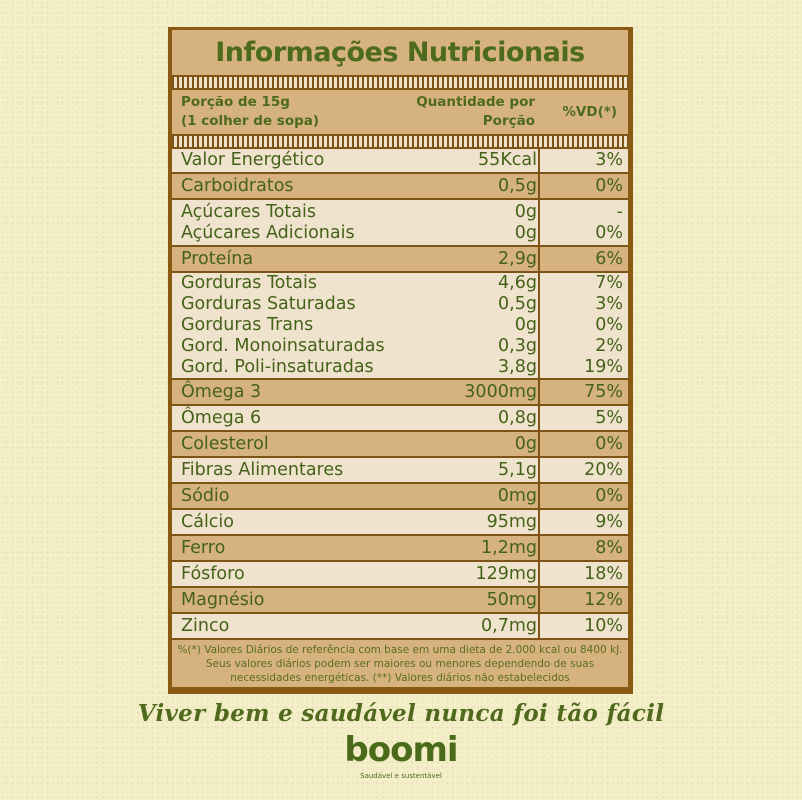 The width and height of the screenshot is (802, 800). Describe the element at coordinates (603, 469) in the screenshot. I see `nutrient-daily-value: 20%` at that location.